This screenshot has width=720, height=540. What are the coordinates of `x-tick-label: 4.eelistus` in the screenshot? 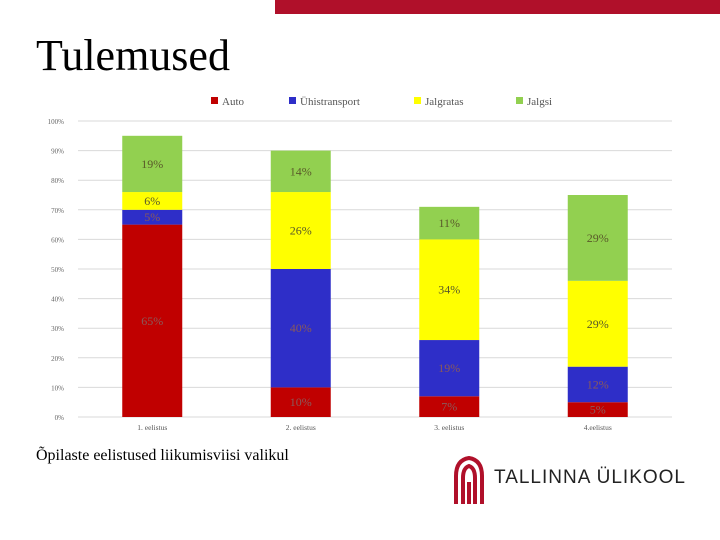 It's located at (598, 427).